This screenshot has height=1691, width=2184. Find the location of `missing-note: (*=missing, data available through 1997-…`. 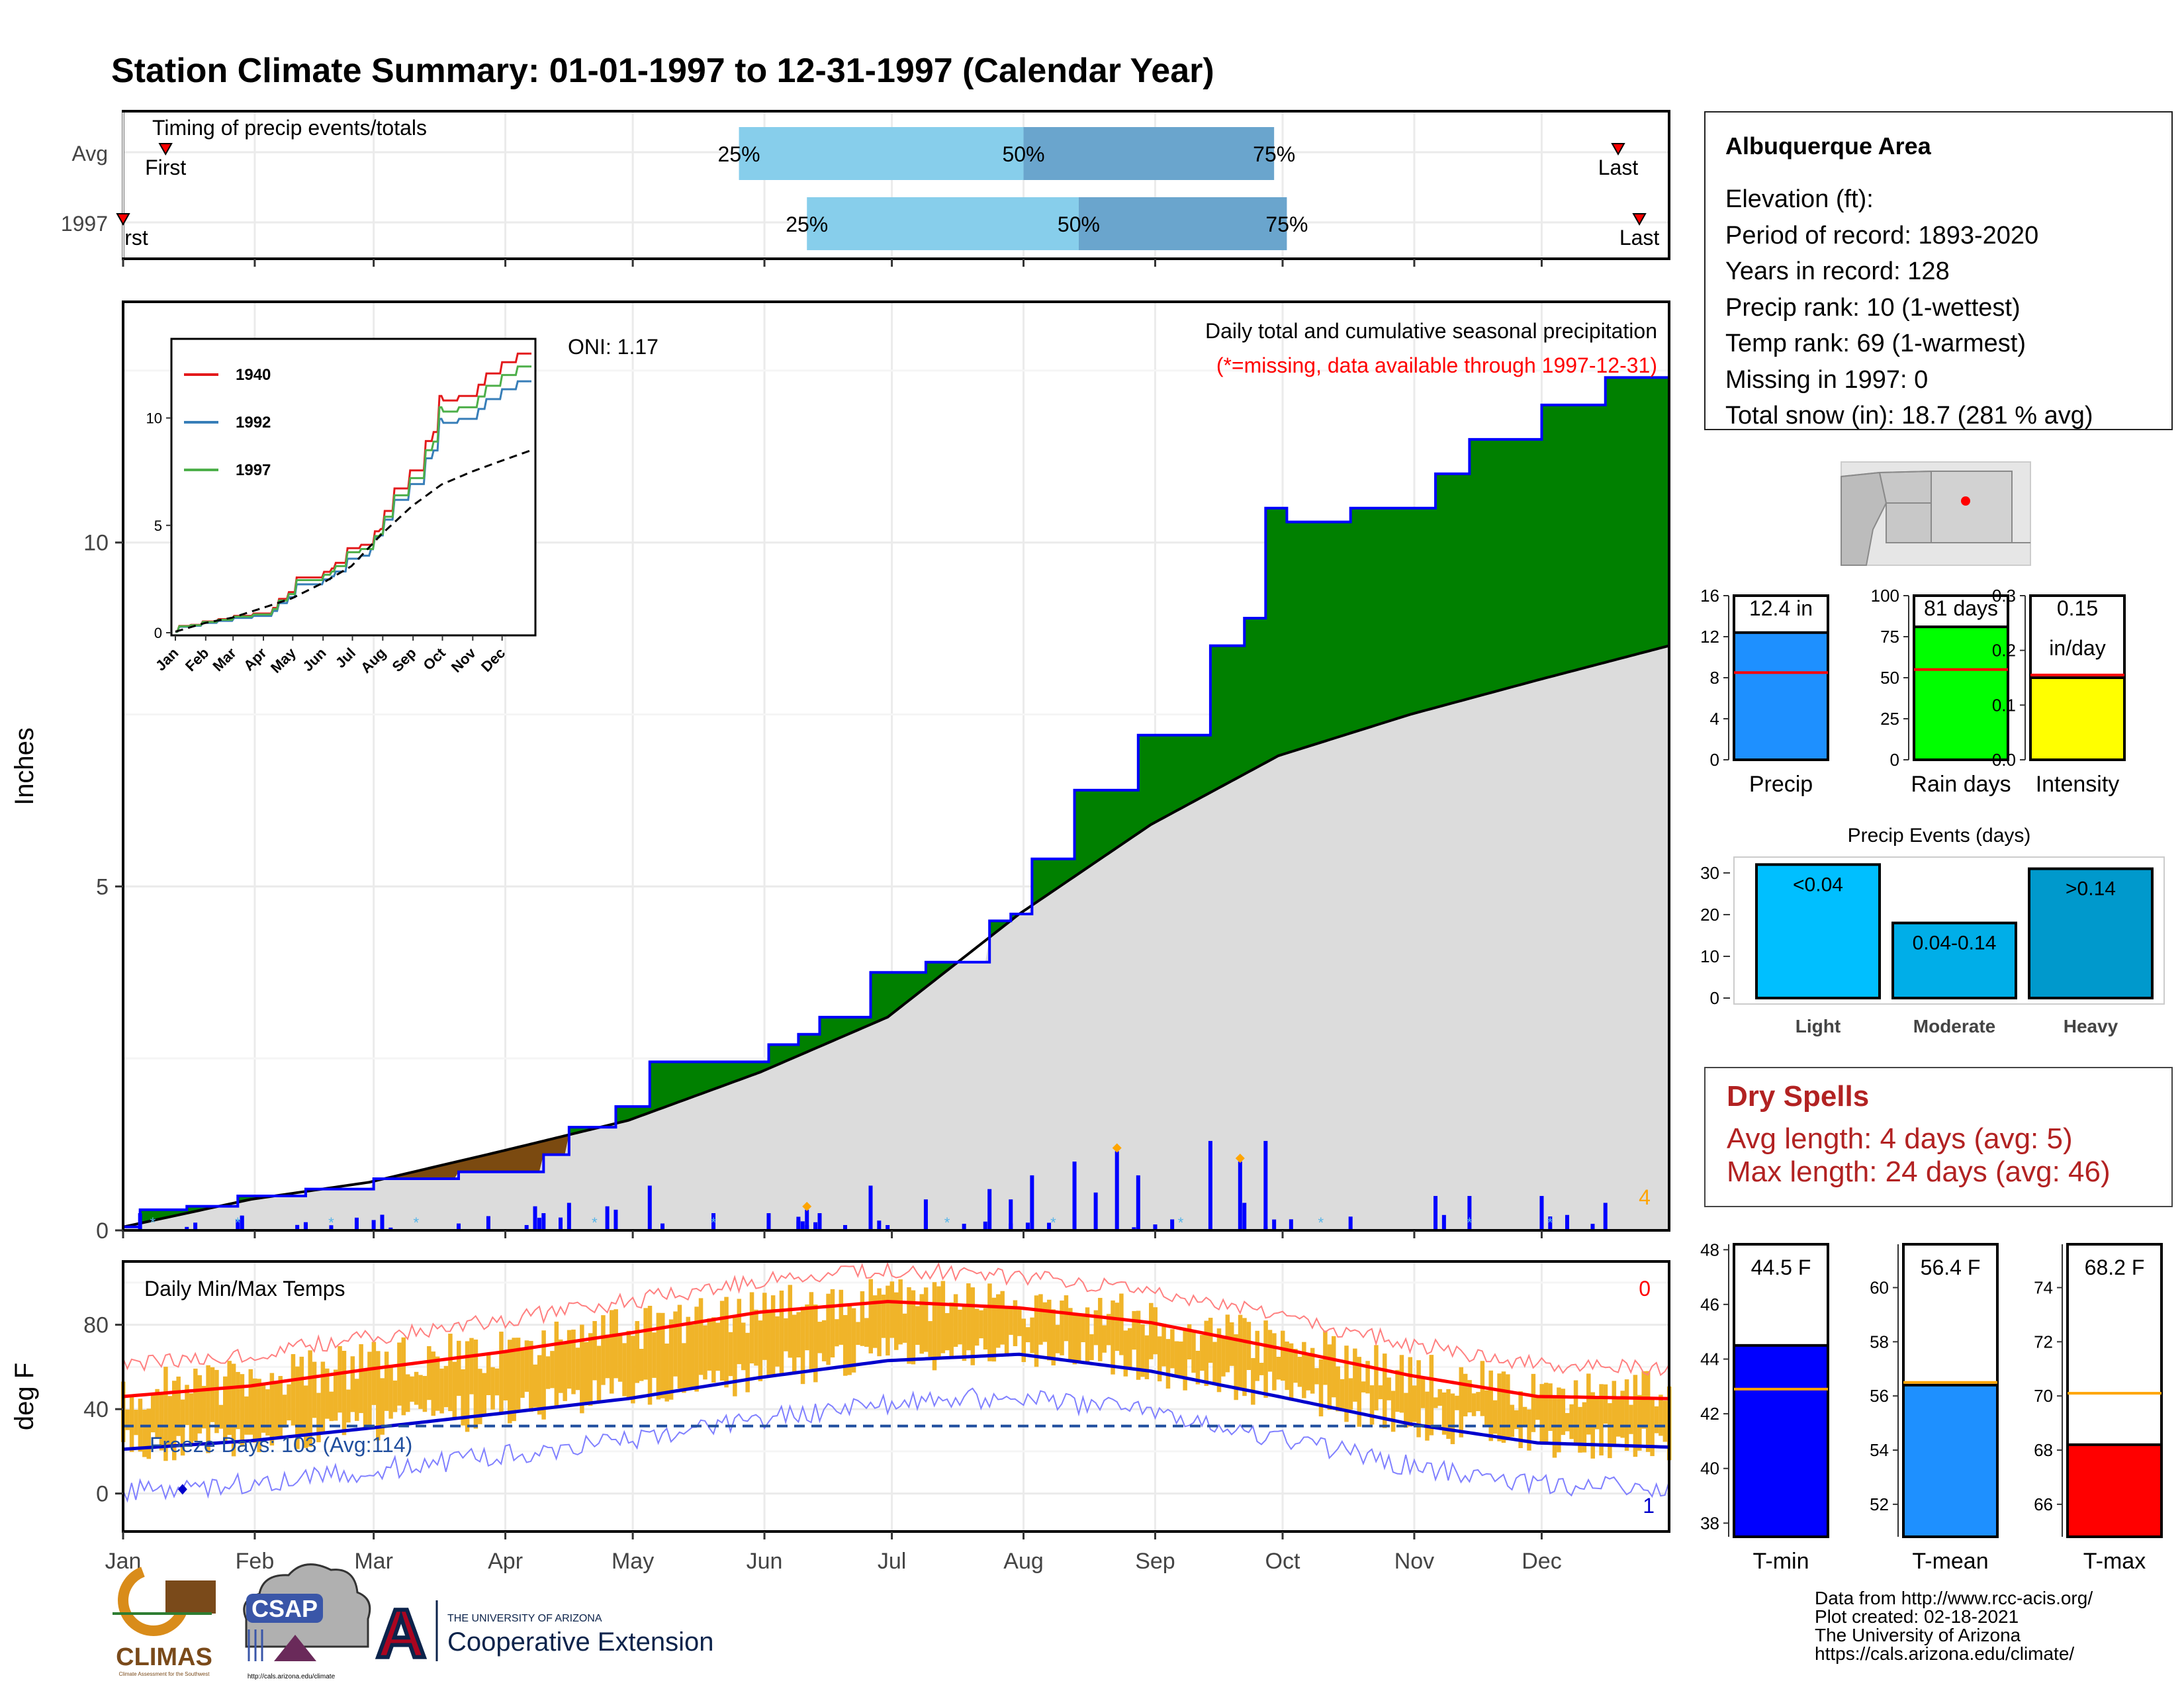

missing-note: (*=missing, data available through 1997-… is located at coordinates (1436, 365).